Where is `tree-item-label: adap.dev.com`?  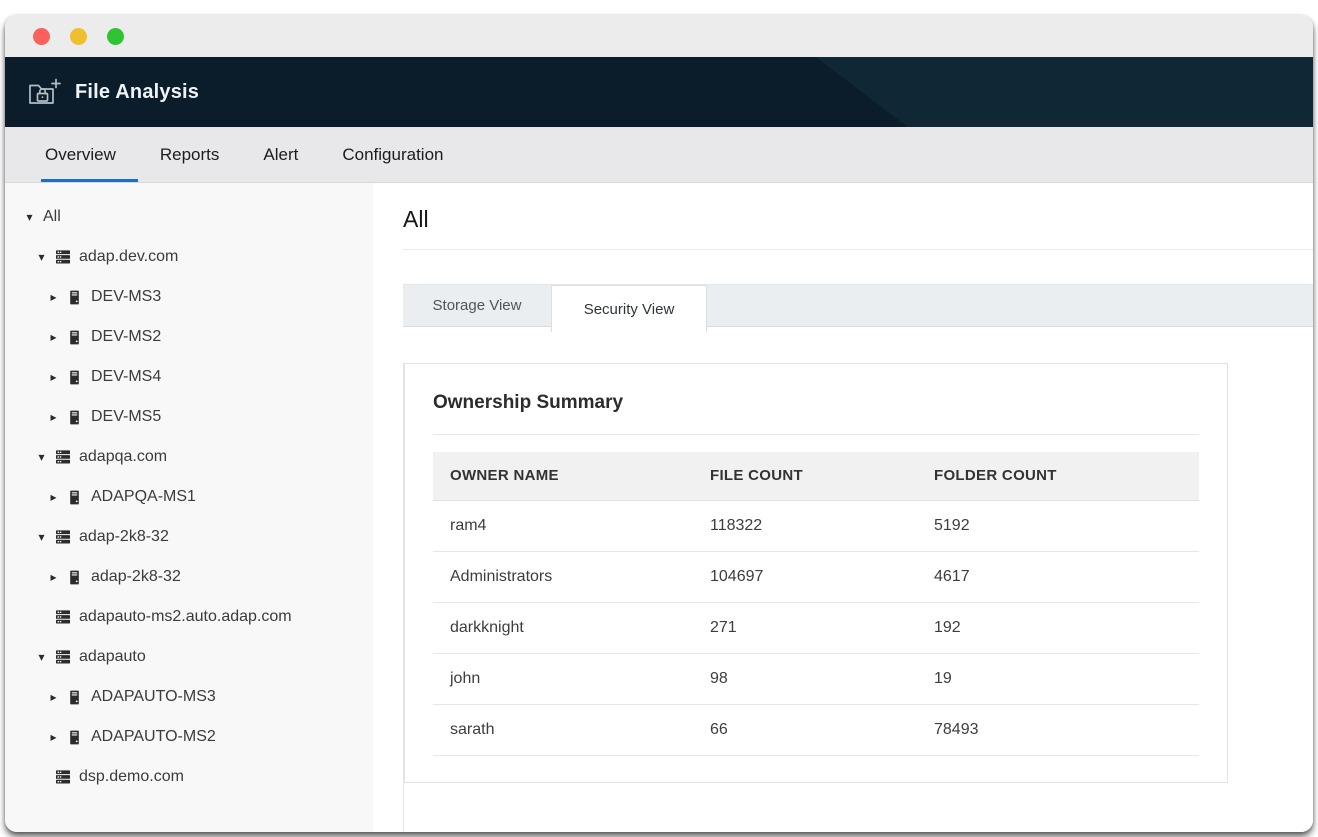
tree-item-label: adap.dev.com is located at coordinates (129, 256).